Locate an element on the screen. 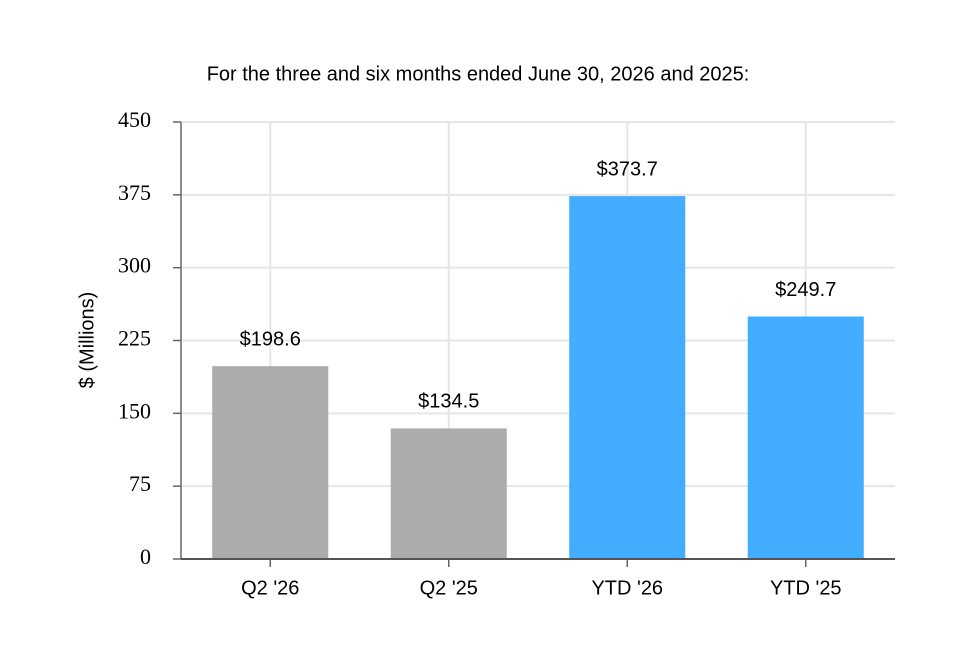 This screenshot has width=960, height=666. x-tick-label: Q2 '25 is located at coordinates (449, 588).